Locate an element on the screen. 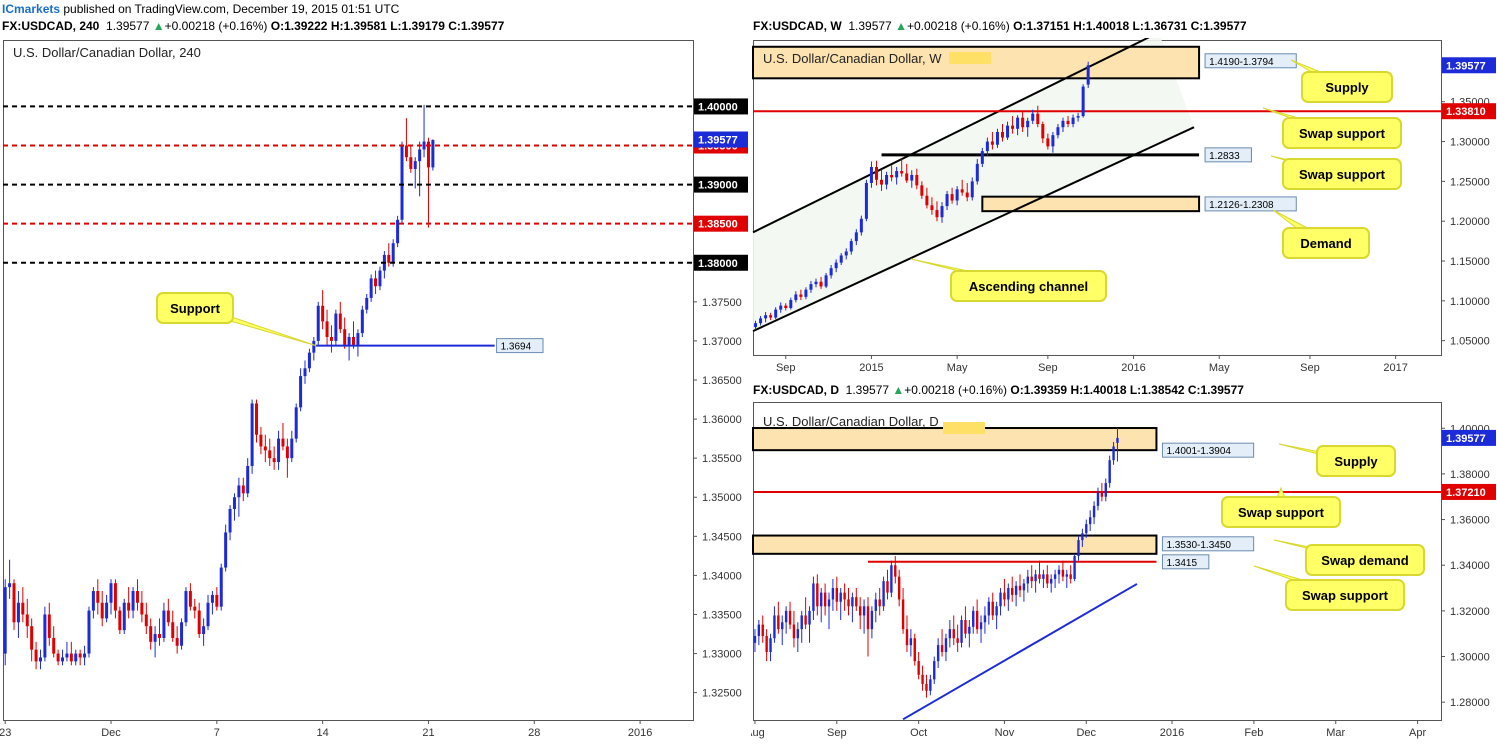 The width and height of the screenshot is (1497, 745). h4-chart-title: U.S. Dollar/Canadian Dollar, 240 is located at coordinates (107, 52).